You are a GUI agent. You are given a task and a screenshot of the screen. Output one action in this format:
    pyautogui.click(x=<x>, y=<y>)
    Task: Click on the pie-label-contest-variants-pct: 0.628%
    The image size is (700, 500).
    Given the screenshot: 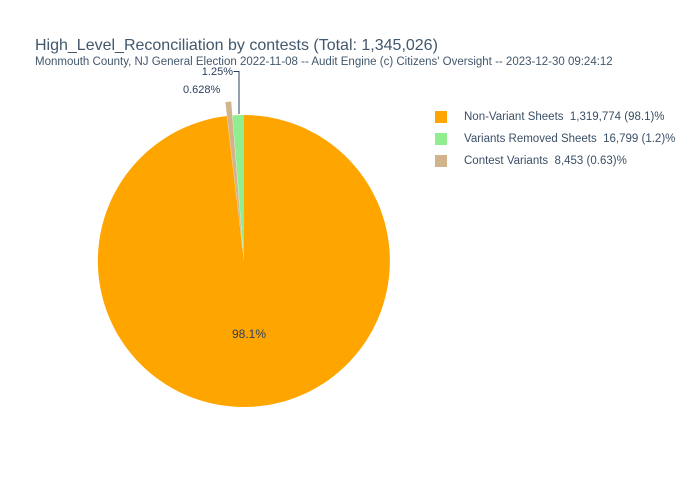 What is the action you would take?
    pyautogui.click(x=202, y=90)
    